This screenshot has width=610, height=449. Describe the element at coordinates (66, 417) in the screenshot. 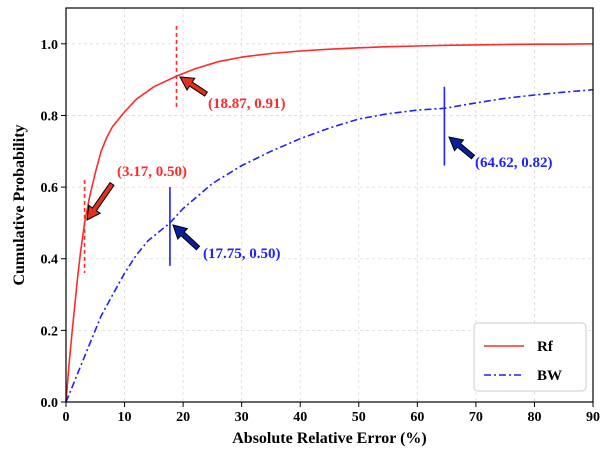

I see `x-tick-label: 0` at that location.